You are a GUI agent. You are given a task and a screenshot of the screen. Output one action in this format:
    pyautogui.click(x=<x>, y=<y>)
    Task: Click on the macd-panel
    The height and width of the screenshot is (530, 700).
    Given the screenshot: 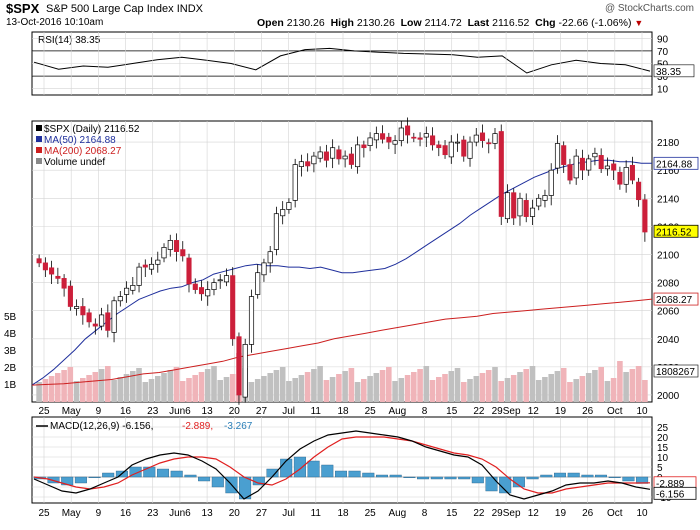 What is the action you would take?
    pyautogui.click(x=342, y=460)
    